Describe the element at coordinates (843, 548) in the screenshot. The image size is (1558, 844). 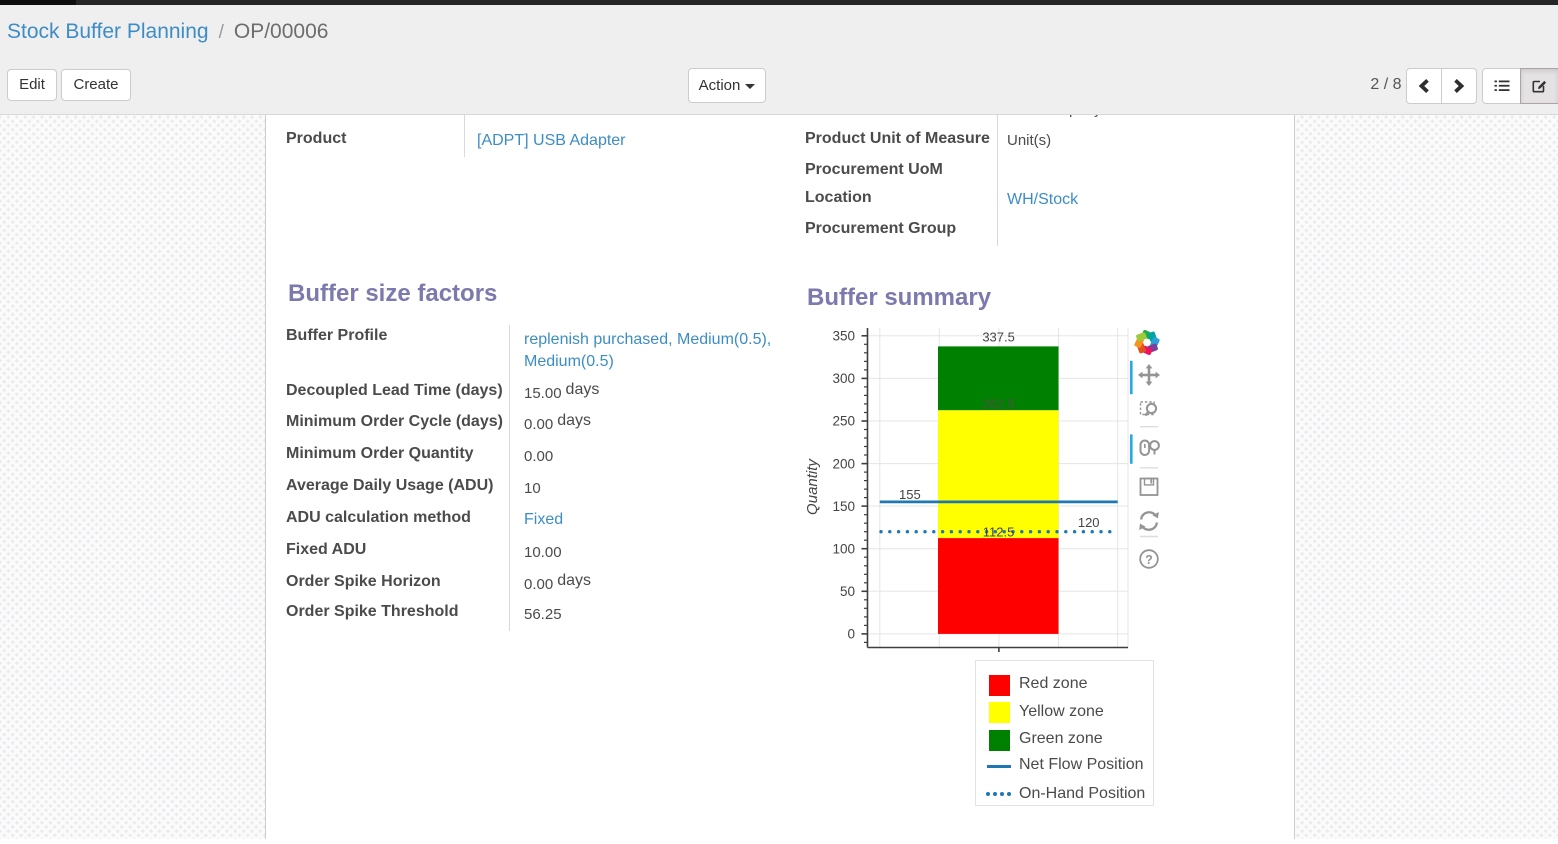
I see `svg-text: 100` at that location.